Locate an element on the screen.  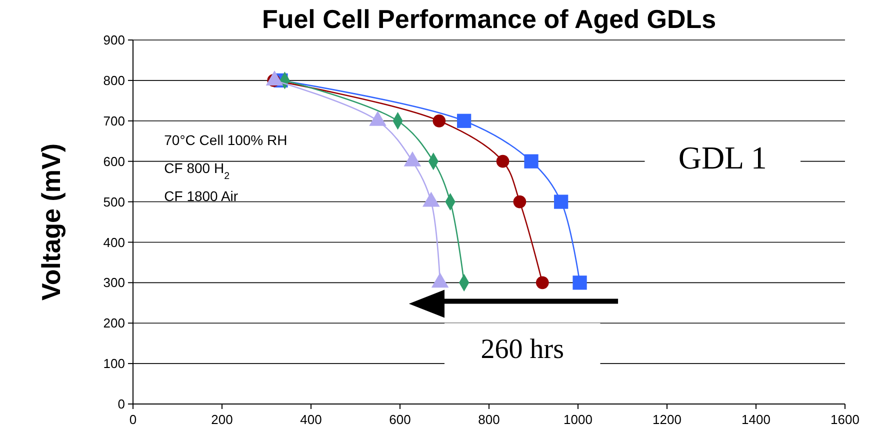
y-tick-label: 400 is located at coordinates (114, 242).